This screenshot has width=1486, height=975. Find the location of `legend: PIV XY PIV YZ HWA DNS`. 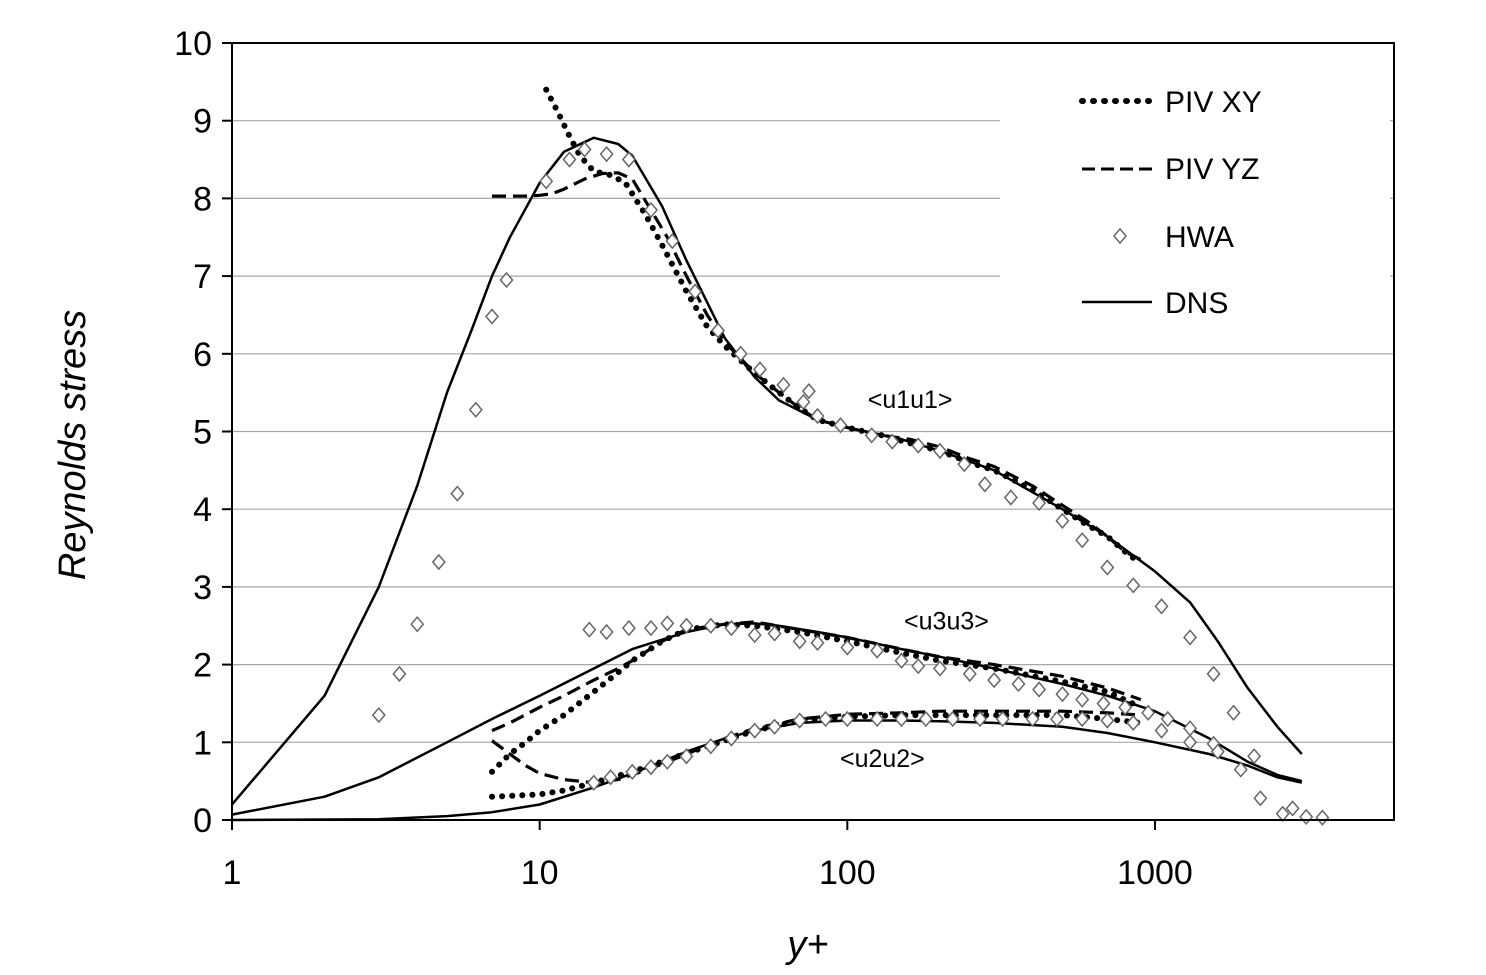

legend: PIV XY PIV YZ HWA DNS is located at coordinates (1195, 209).